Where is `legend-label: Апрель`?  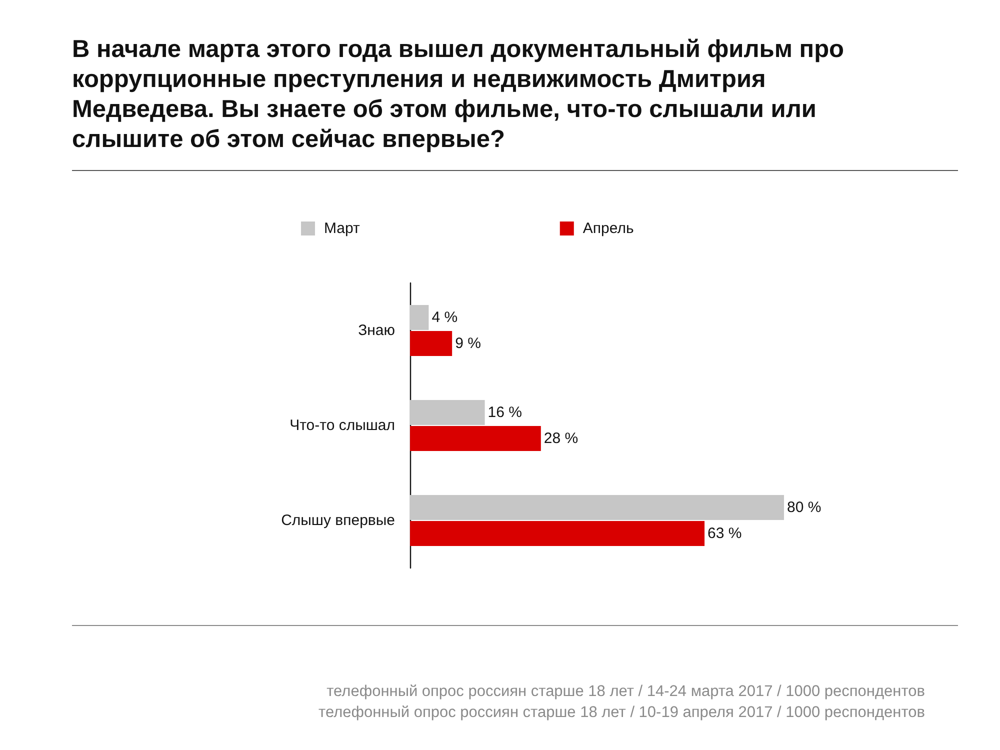 legend-label: Апрель is located at coordinates (608, 228).